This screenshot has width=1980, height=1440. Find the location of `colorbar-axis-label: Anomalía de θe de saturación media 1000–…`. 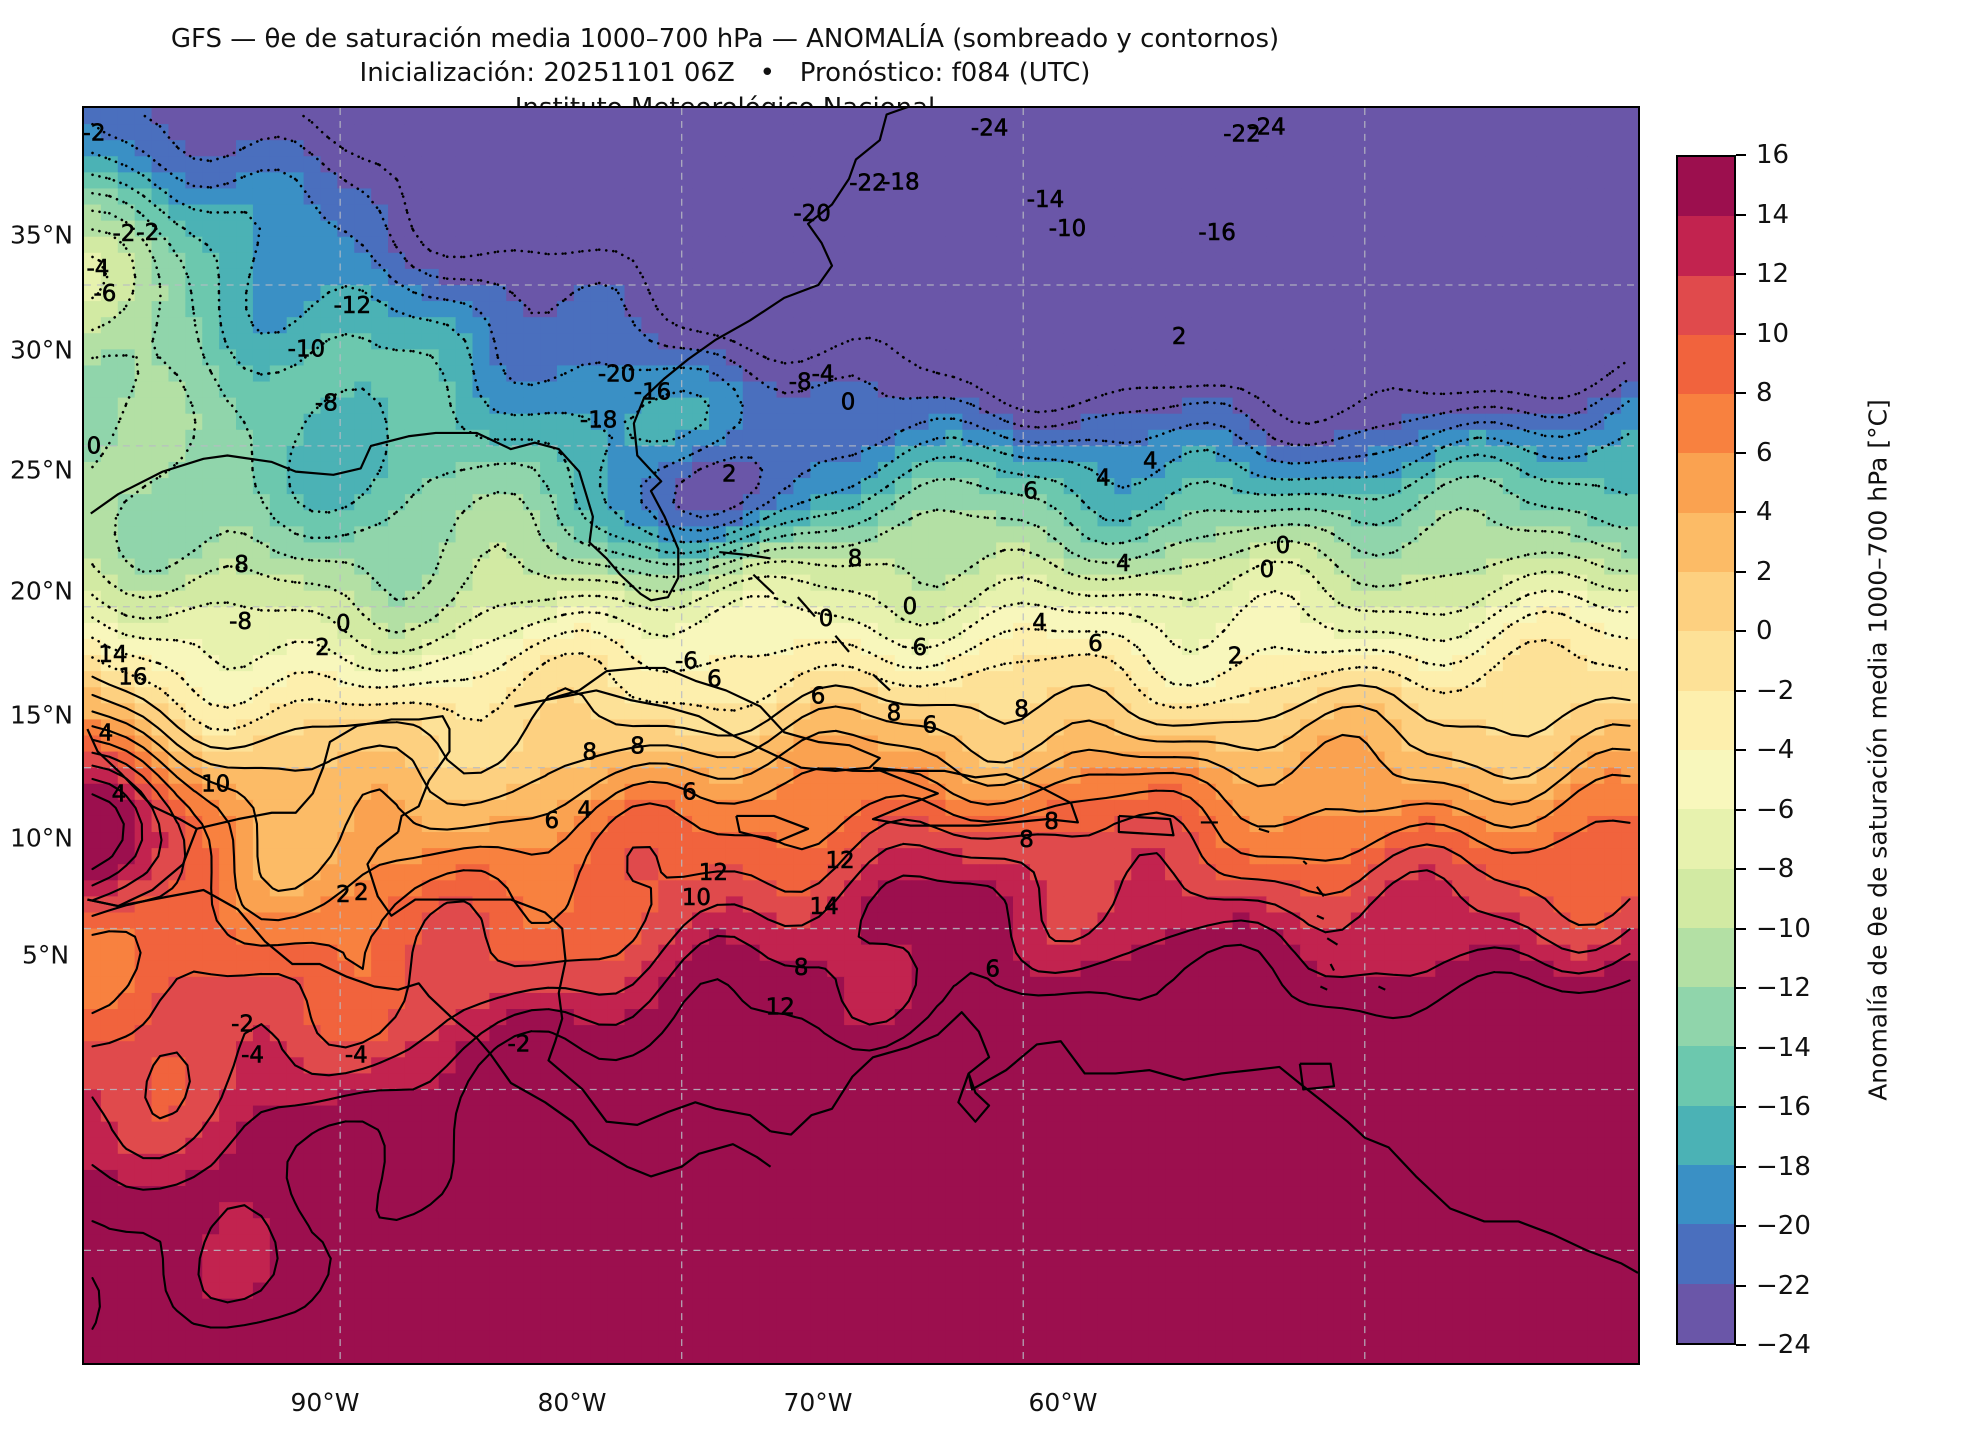

colorbar-axis-label: Anomalía de θe de saturación media 1000–… is located at coordinates (1878, 750).